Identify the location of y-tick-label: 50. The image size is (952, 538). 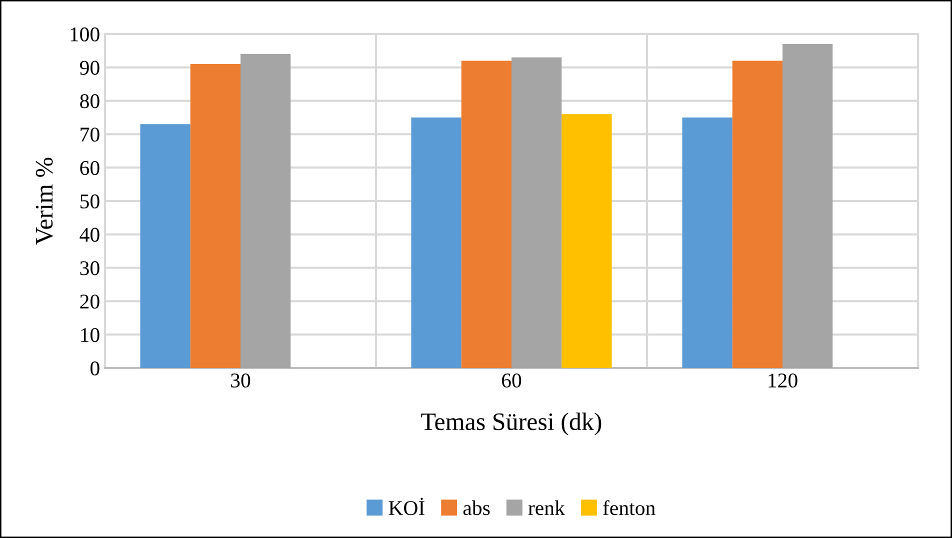
(90, 201).